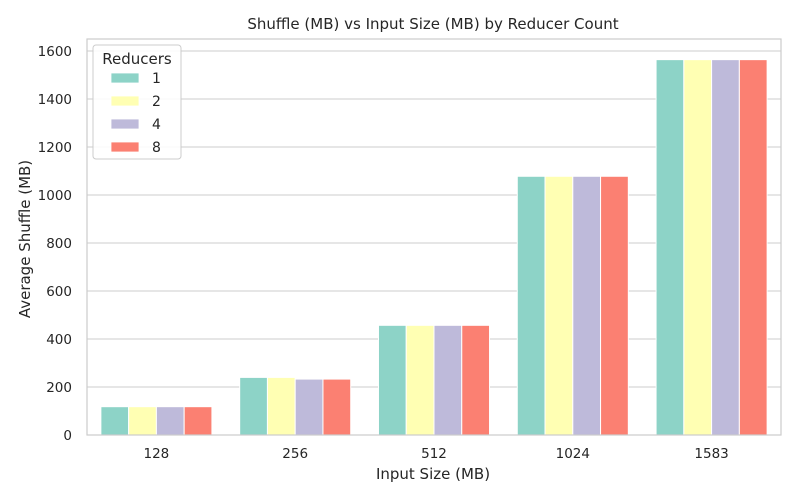 The width and height of the screenshot is (800, 500). What do you see at coordinates (137, 59) in the screenshot?
I see `legend-title: Reducers` at bounding box center [137, 59].